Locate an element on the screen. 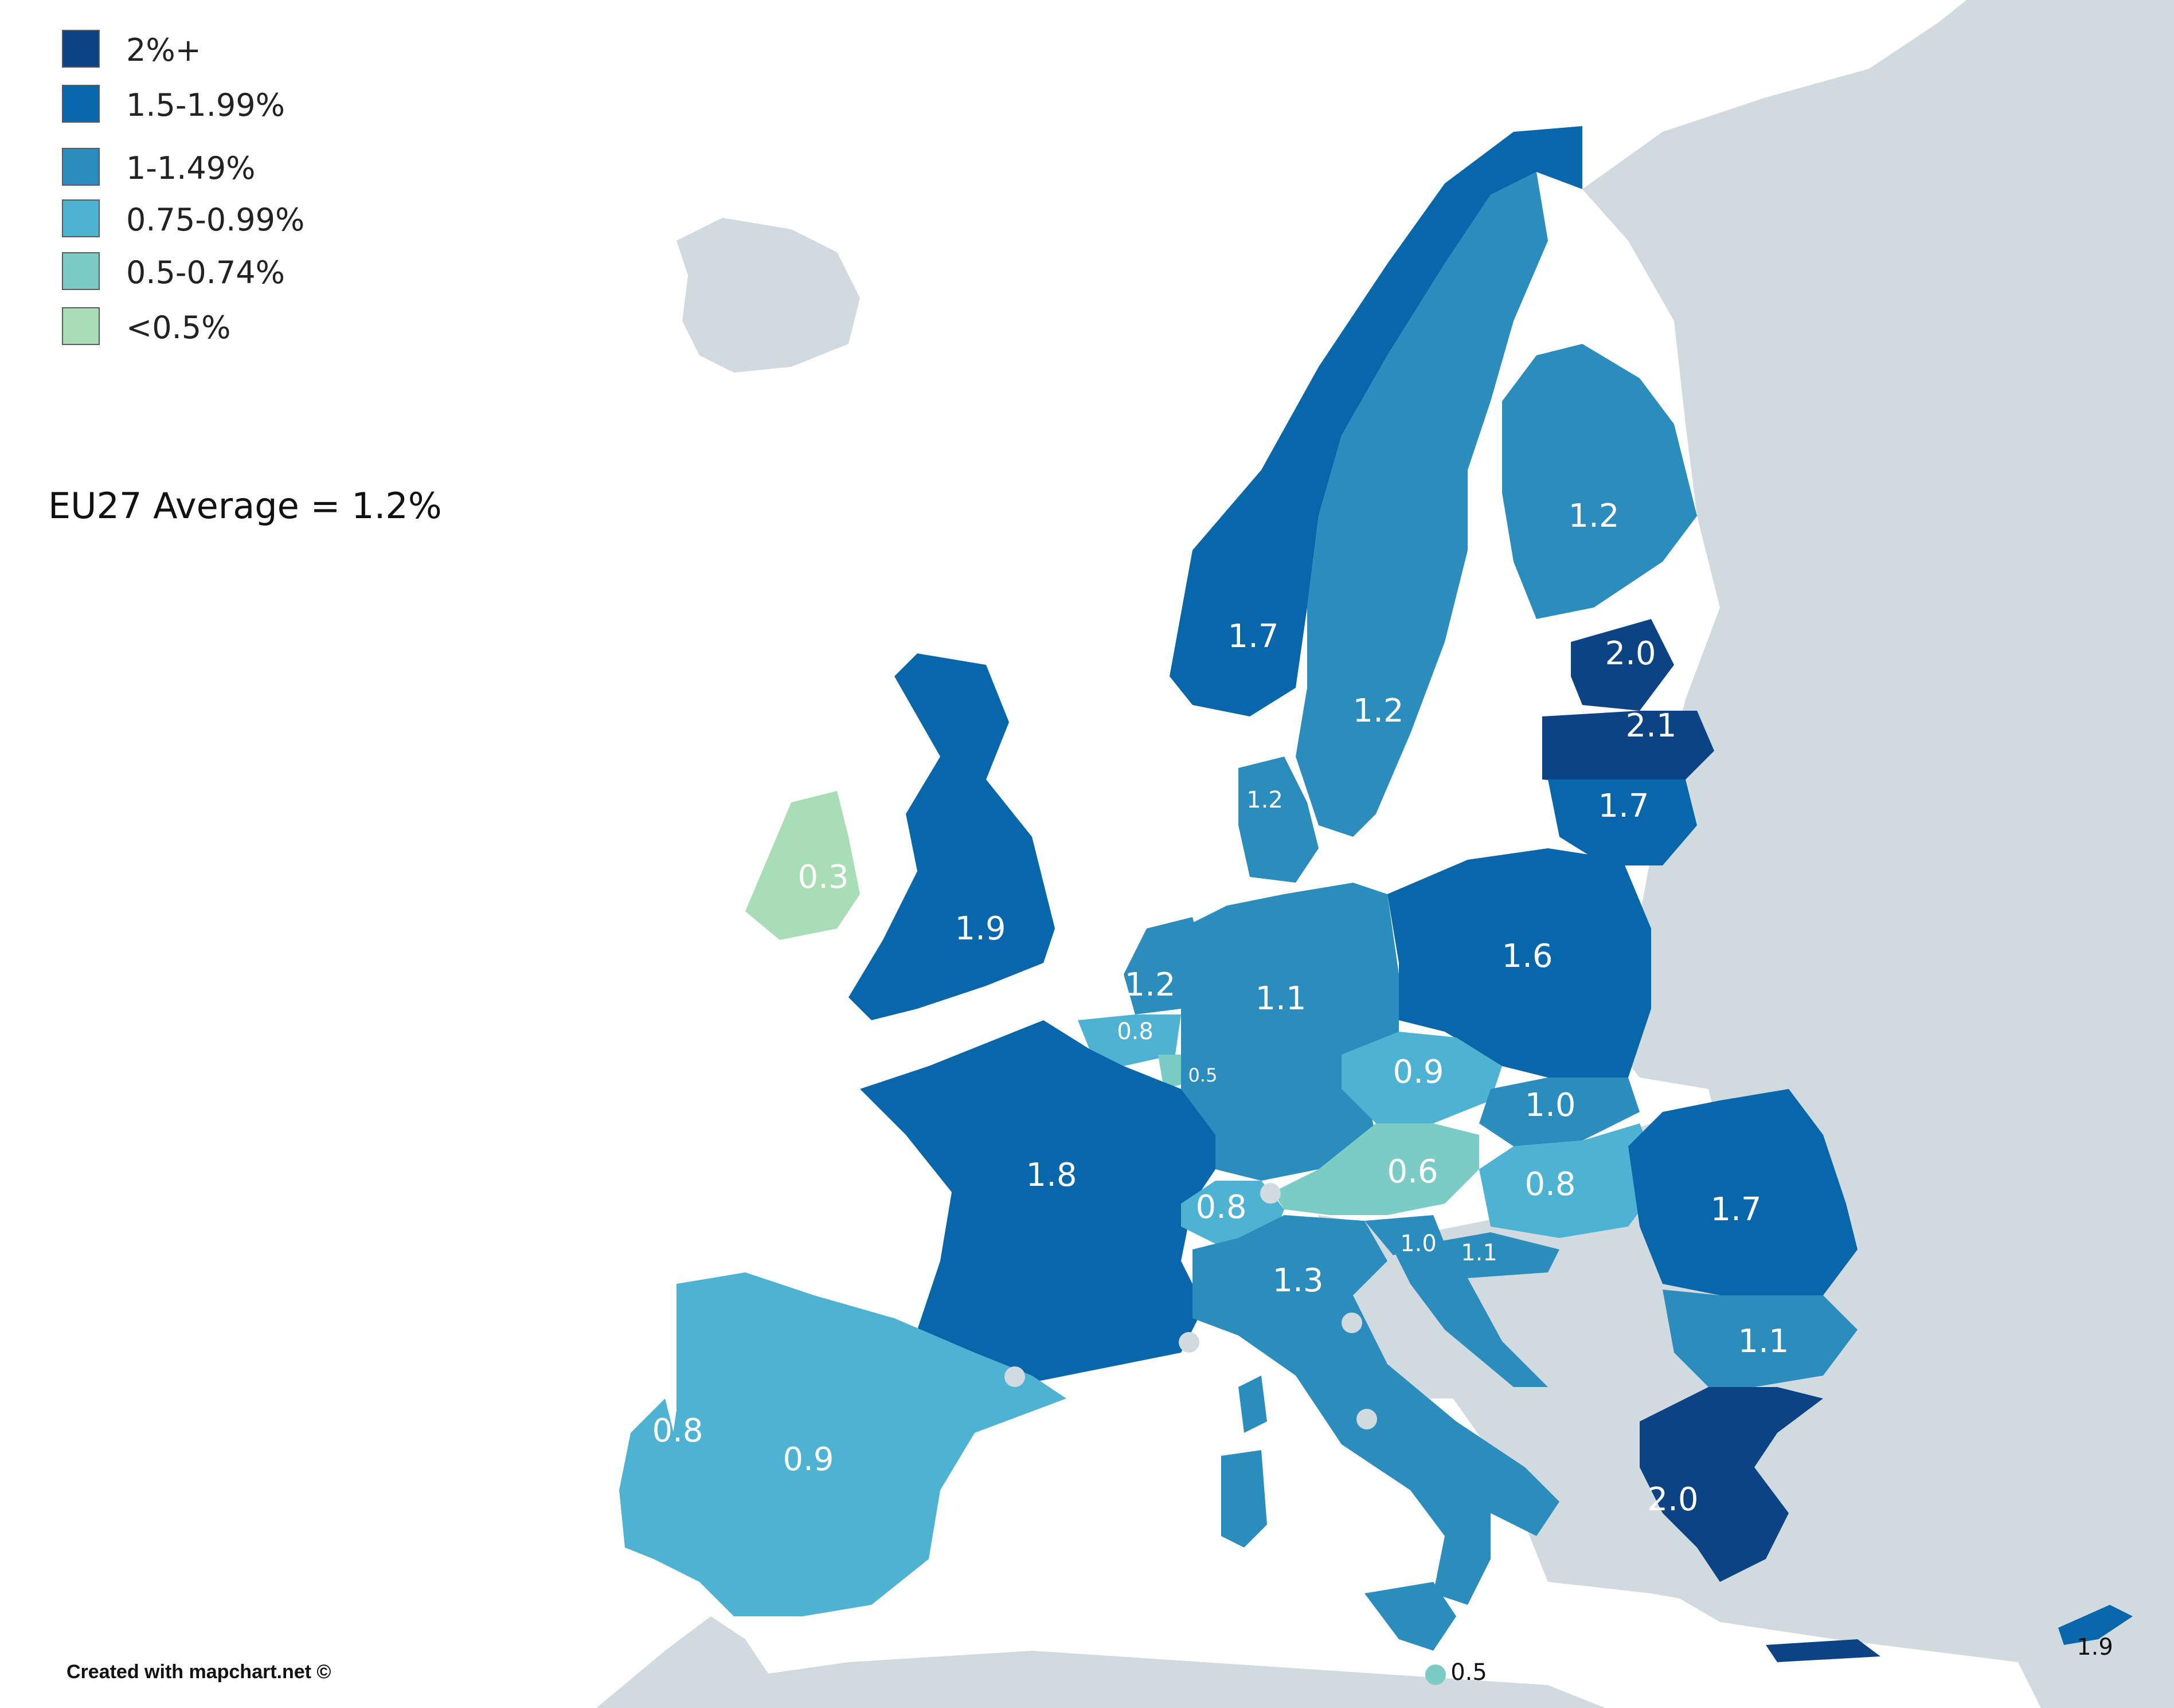 The width and height of the screenshot is (2174, 1708). value-label-romania: 1.7 is located at coordinates (1735, 1209).